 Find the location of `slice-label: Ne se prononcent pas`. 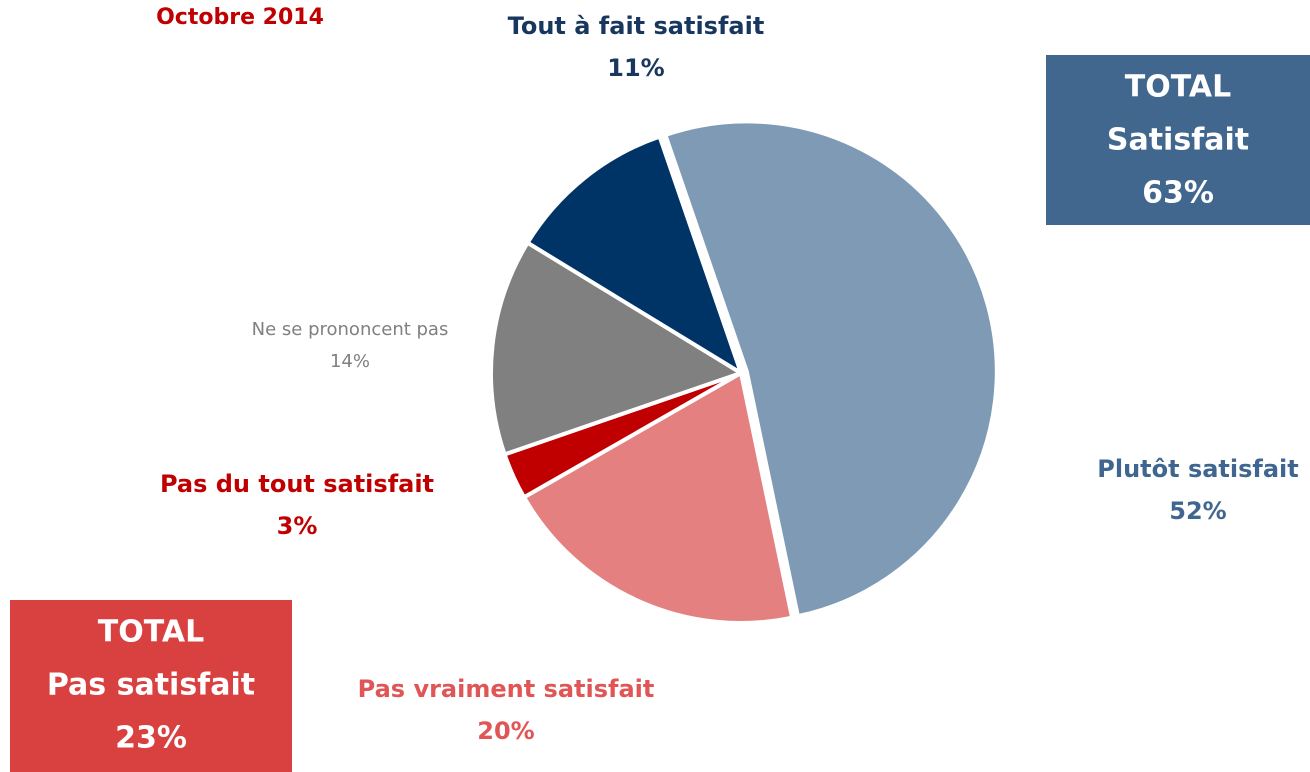

slice-label: Ne se prononcent pas is located at coordinates (350, 329).